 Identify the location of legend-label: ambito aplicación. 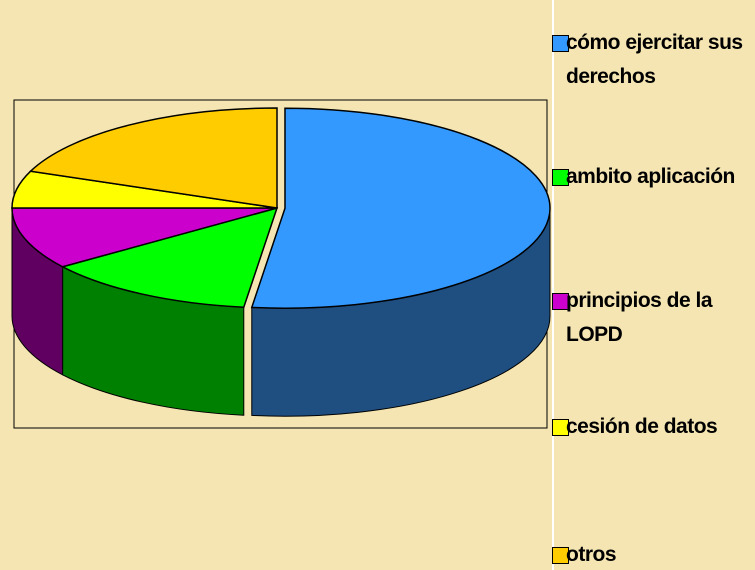
(650, 176).